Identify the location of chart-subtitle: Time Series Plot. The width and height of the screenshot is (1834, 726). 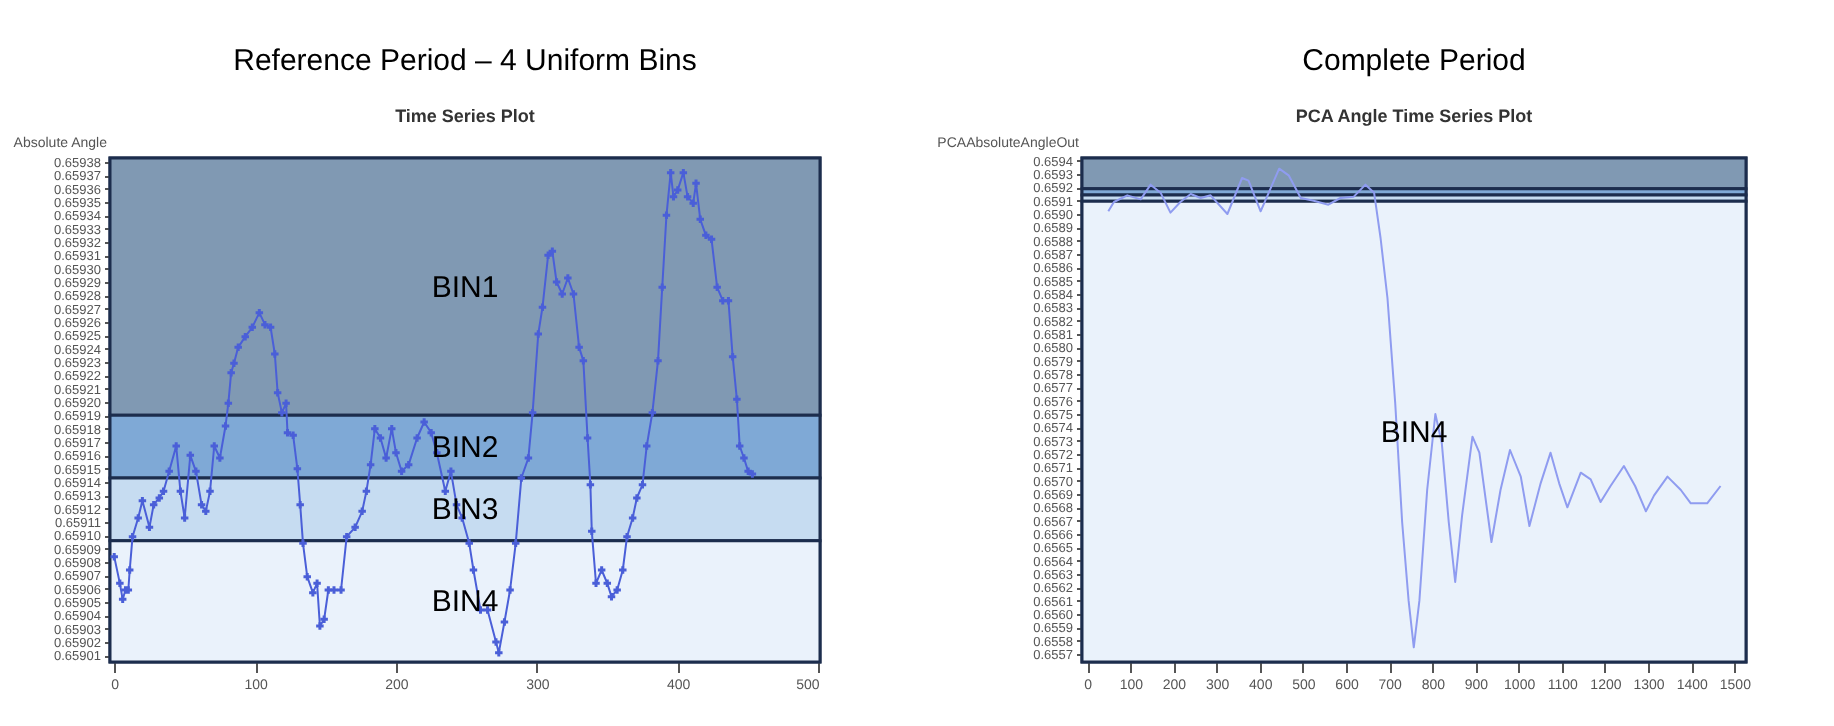
(465, 116).